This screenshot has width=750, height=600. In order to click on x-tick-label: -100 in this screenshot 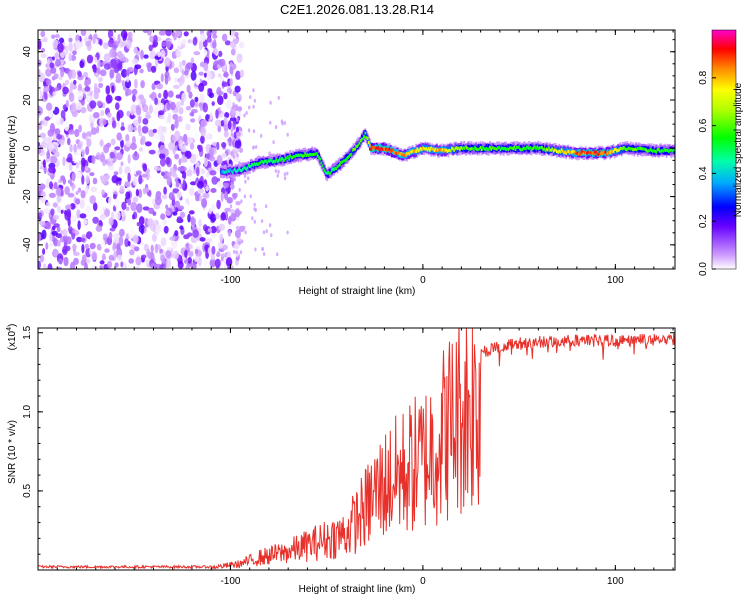, I will do `click(230, 581)`.